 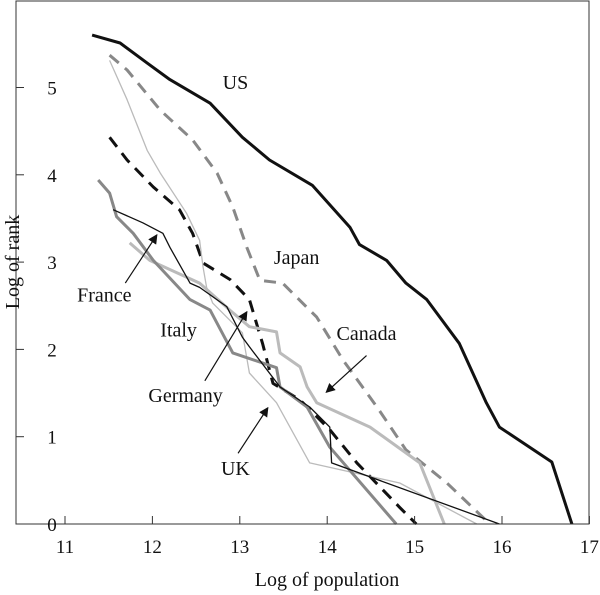 What do you see at coordinates (226, 346) in the screenshot?
I see `arrow-germany` at bounding box center [226, 346].